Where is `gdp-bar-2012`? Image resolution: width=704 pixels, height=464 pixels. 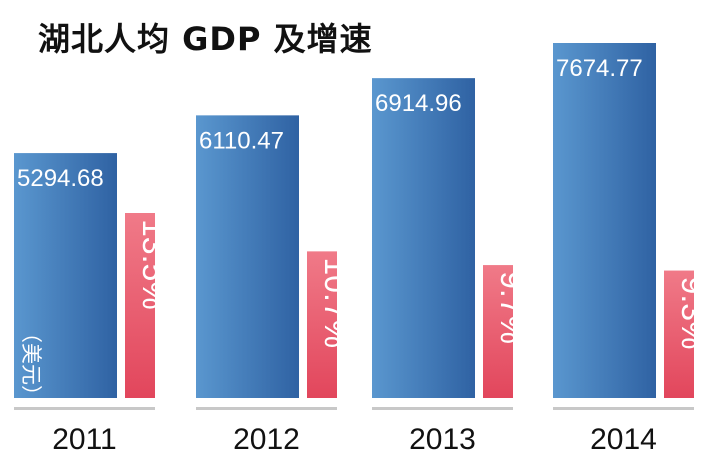
gdp-bar-2012 is located at coordinates (247, 256).